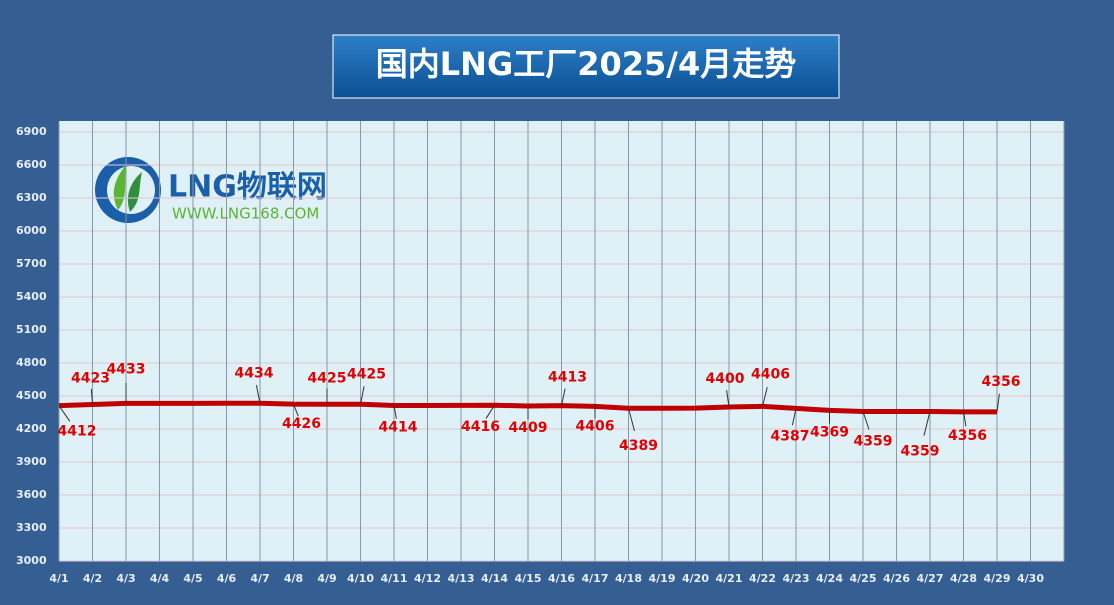 The height and width of the screenshot is (605, 1114). I want to click on y-tick-label: 3000, so click(31, 560).